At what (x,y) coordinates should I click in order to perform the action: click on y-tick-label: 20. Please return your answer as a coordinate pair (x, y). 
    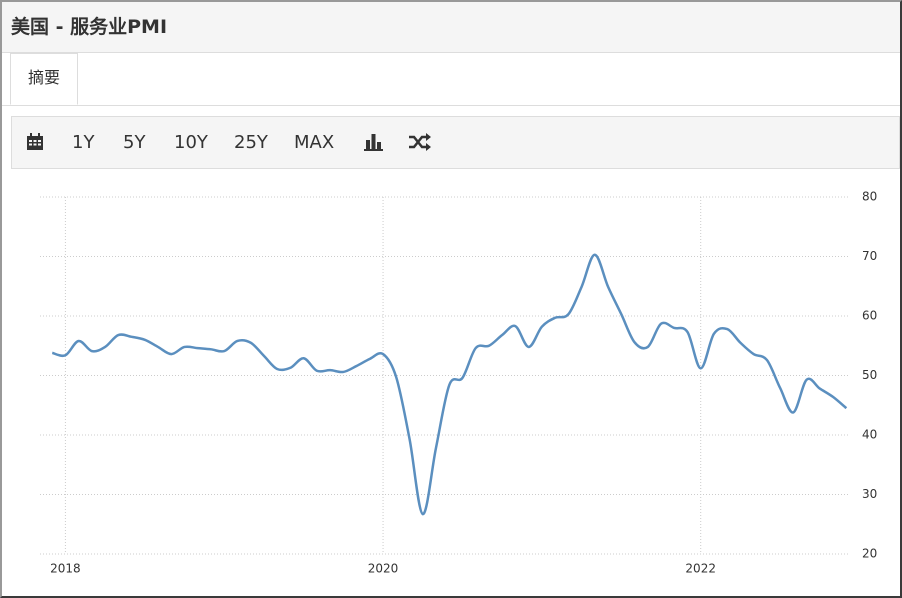
    Looking at the image, I should click on (869, 554).